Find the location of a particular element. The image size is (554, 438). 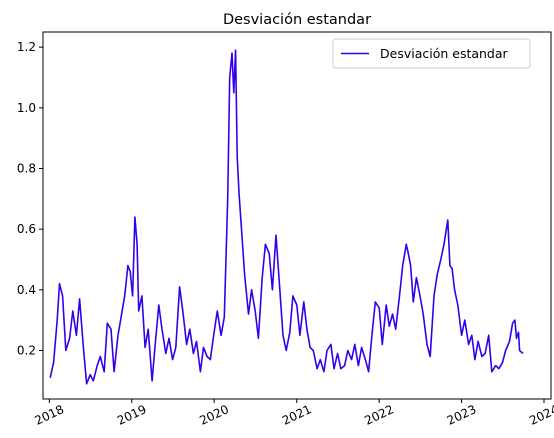

legend-box is located at coordinates (431, 53).